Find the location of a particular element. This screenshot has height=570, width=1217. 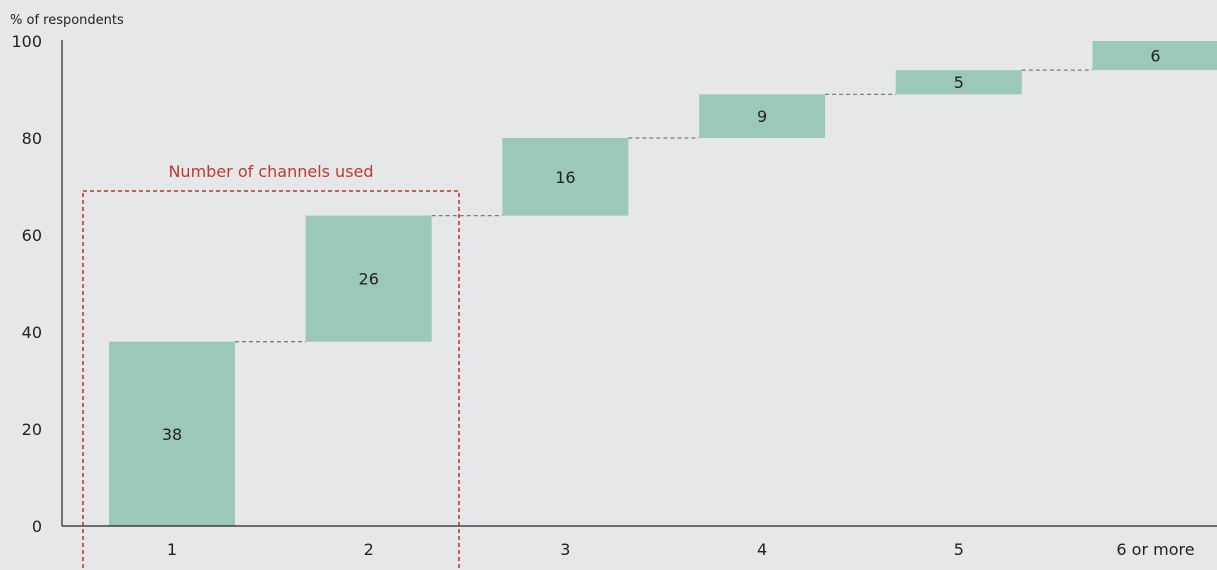

x-tick-label: 6 or more is located at coordinates (1155, 549).